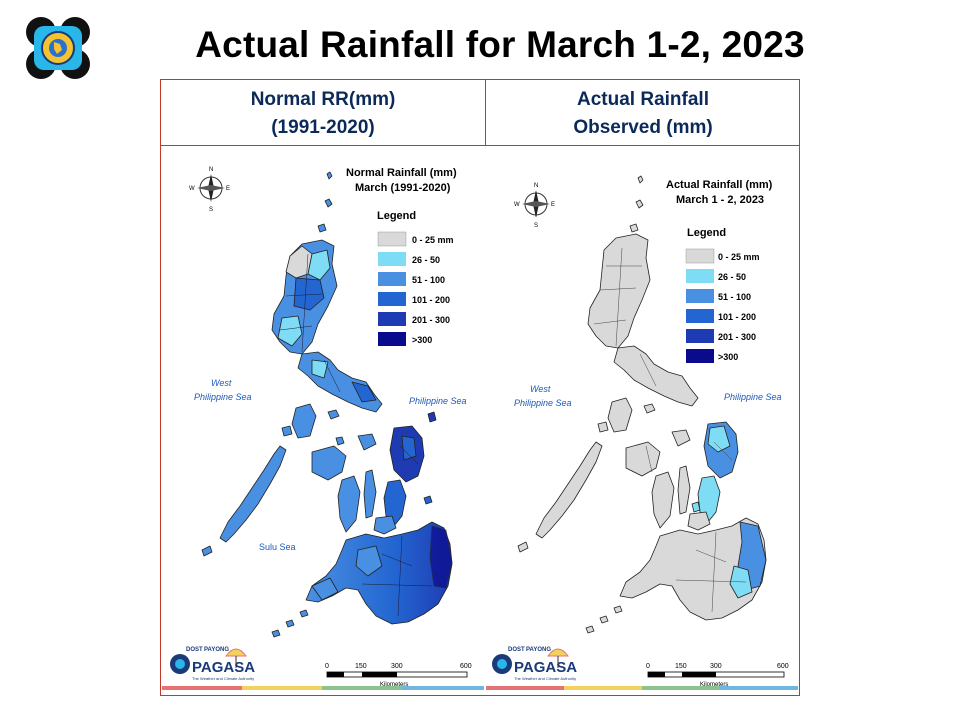 This screenshot has height=720, width=960. What do you see at coordinates (681, 688) in the screenshot?
I see `stripe-3-actual` at bounding box center [681, 688].